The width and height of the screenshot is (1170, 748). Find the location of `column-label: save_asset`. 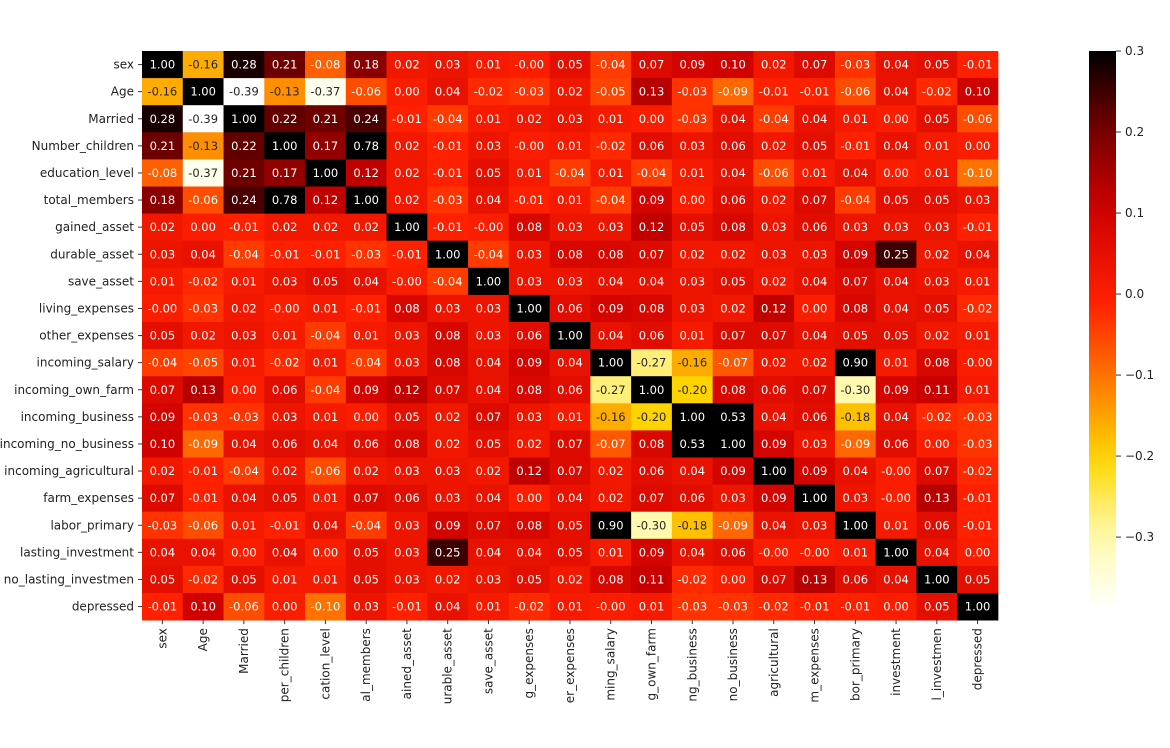

column-label: save_asset is located at coordinates (488, 661).